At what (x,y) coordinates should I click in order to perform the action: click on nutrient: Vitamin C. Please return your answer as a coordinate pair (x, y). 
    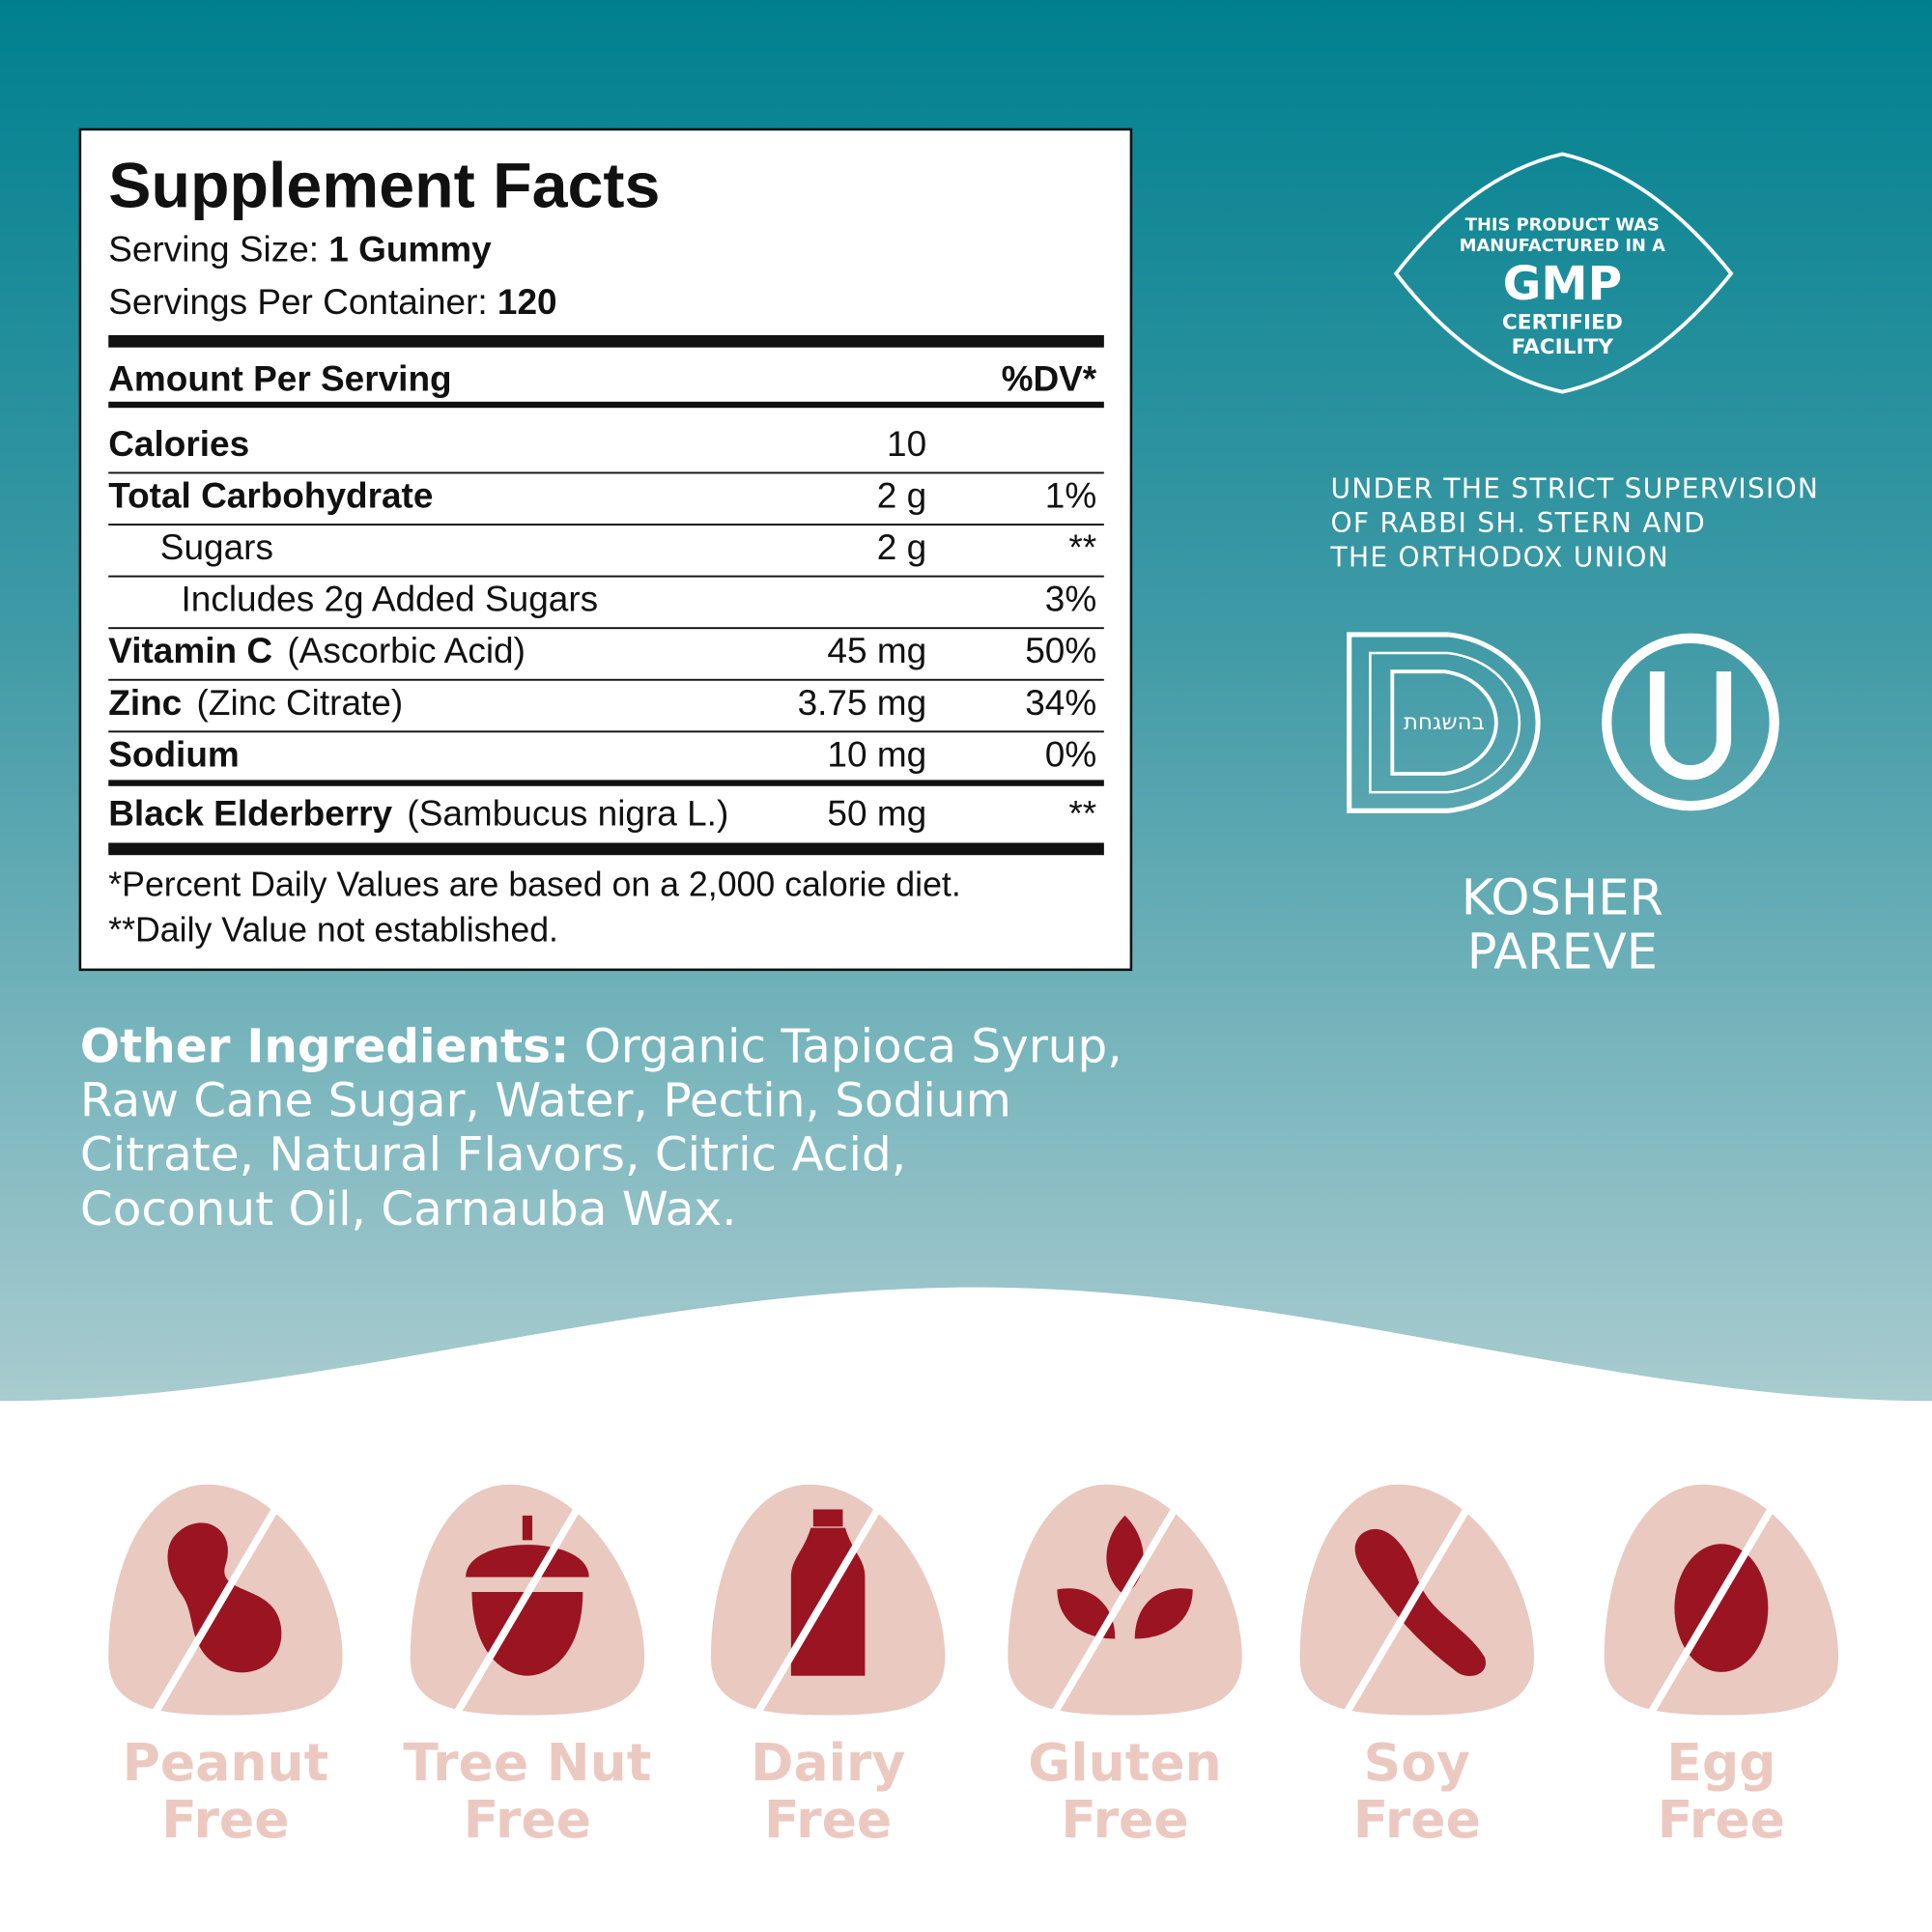
    Looking at the image, I should click on (190, 650).